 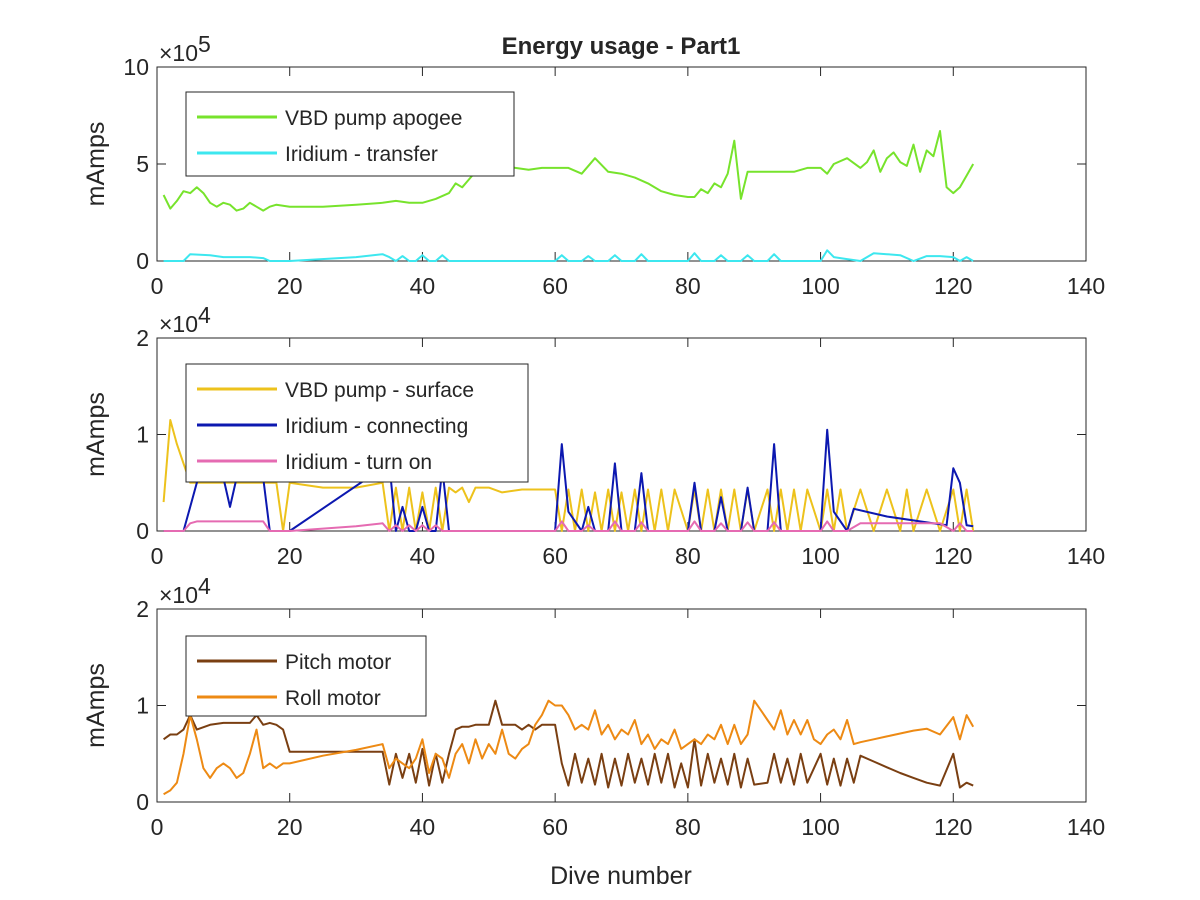 What do you see at coordinates (136, 67) in the screenshot?
I see `y-tick-label: 10` at bounding box center [136, 67].